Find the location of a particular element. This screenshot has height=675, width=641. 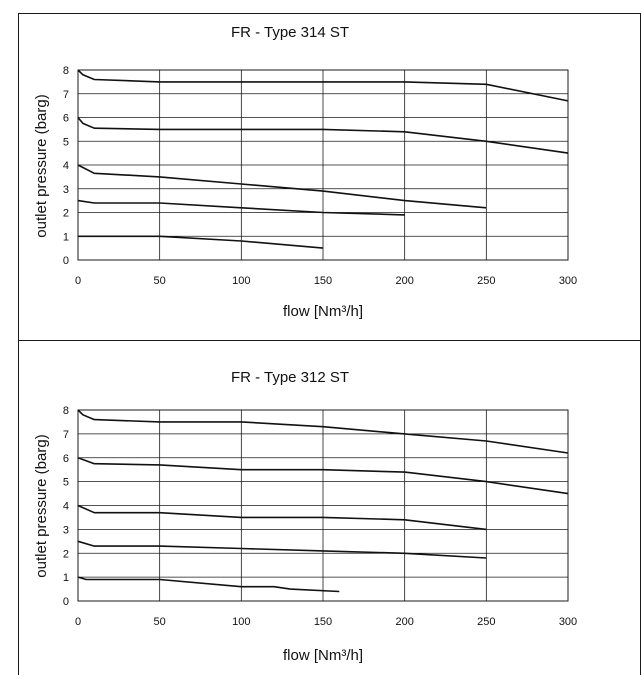

chart-title: FR - Type 314 ST is located at coordinates (290, 32).